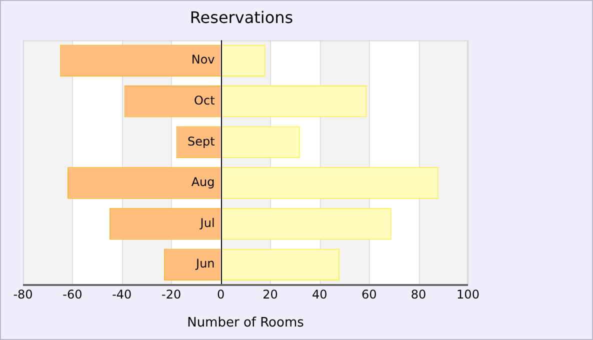 The image size is (593, 340). What do you see at coordinates (172, 294) in the screenshot?
I see `x-tick-label: -20` at bounding box center [172, 294].